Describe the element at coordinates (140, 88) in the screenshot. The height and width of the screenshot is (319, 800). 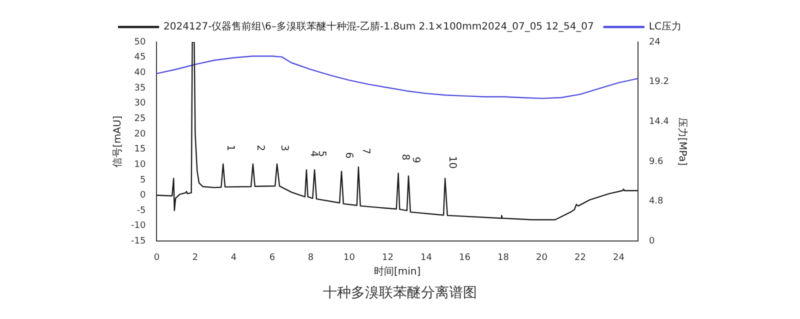
I see `y-tick-label: 35` at that location.